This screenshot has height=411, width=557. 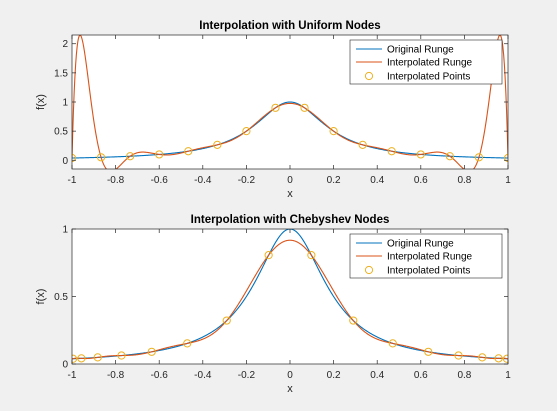 What do you see at coordinates (290, 220) in the screenshot?
I see `chart-title: Interpolation with Chebyshev Nodes` at bounding box center [290, 220].